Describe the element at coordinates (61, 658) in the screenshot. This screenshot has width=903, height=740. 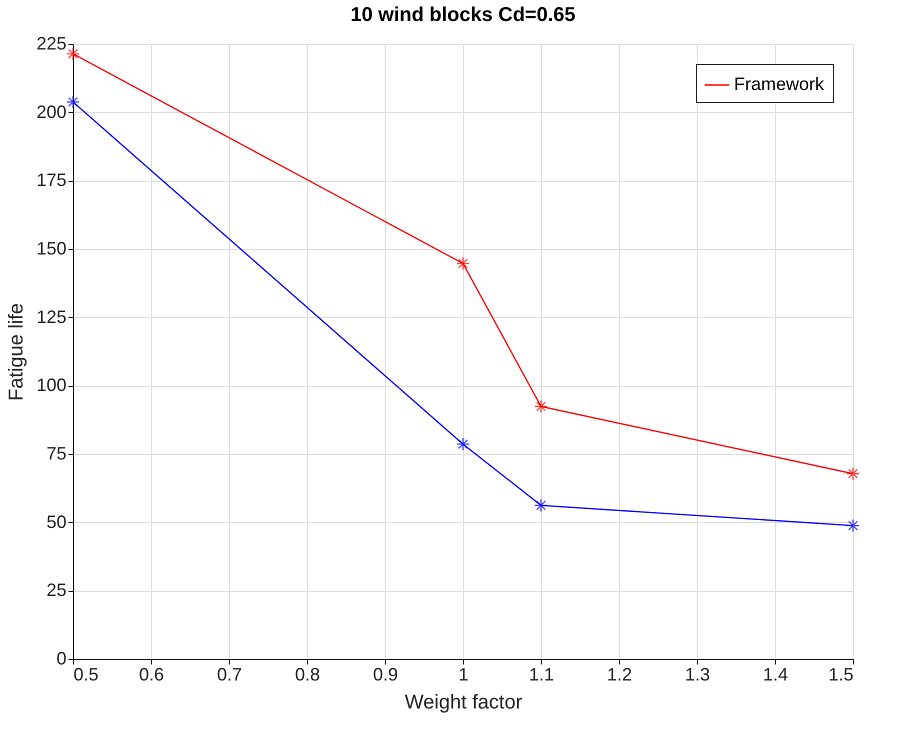
I see `y-tick-label: 0` at that location.